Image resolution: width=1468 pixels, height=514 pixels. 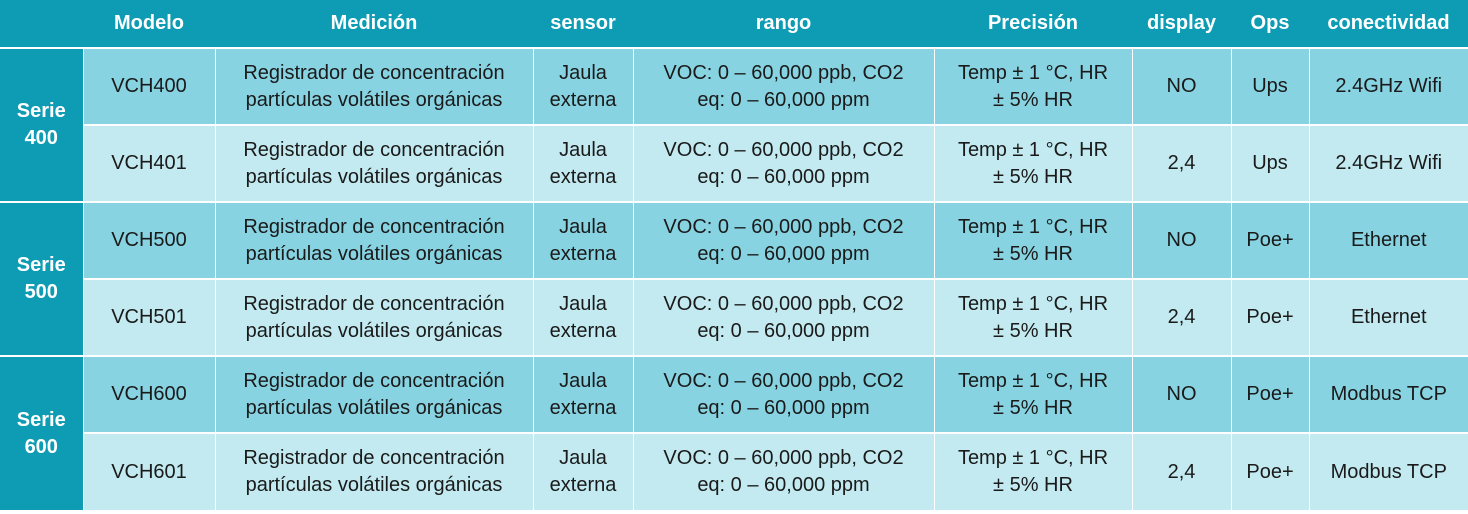 What do you see at coordinates (1270, 24) in the screenshot?
I see `header-ops: Ops` at bounding box center [1270, 24].